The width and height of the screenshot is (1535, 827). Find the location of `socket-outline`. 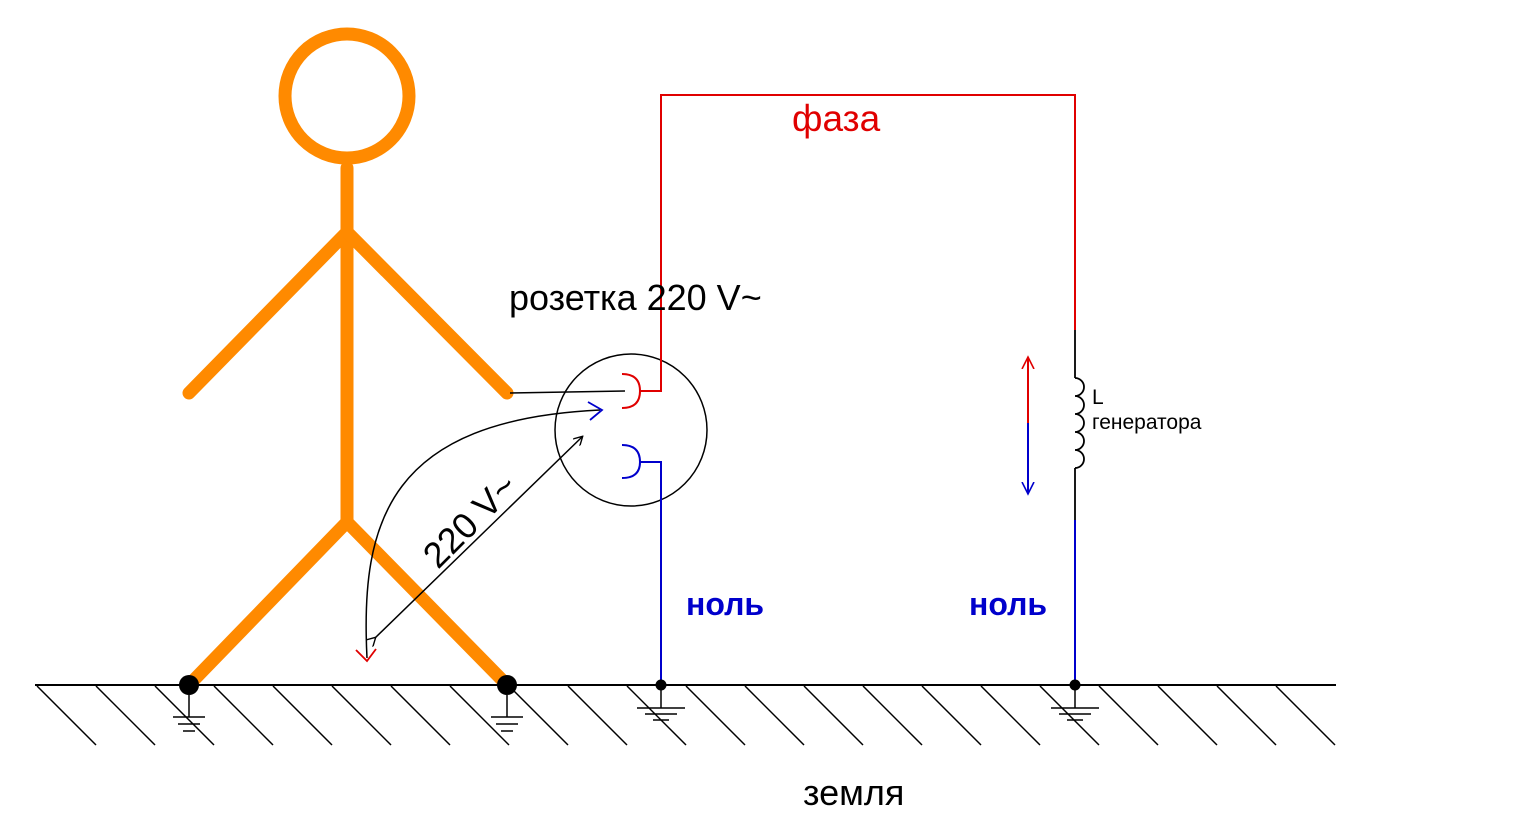

socket-outline is located at coordinates (631, 430).